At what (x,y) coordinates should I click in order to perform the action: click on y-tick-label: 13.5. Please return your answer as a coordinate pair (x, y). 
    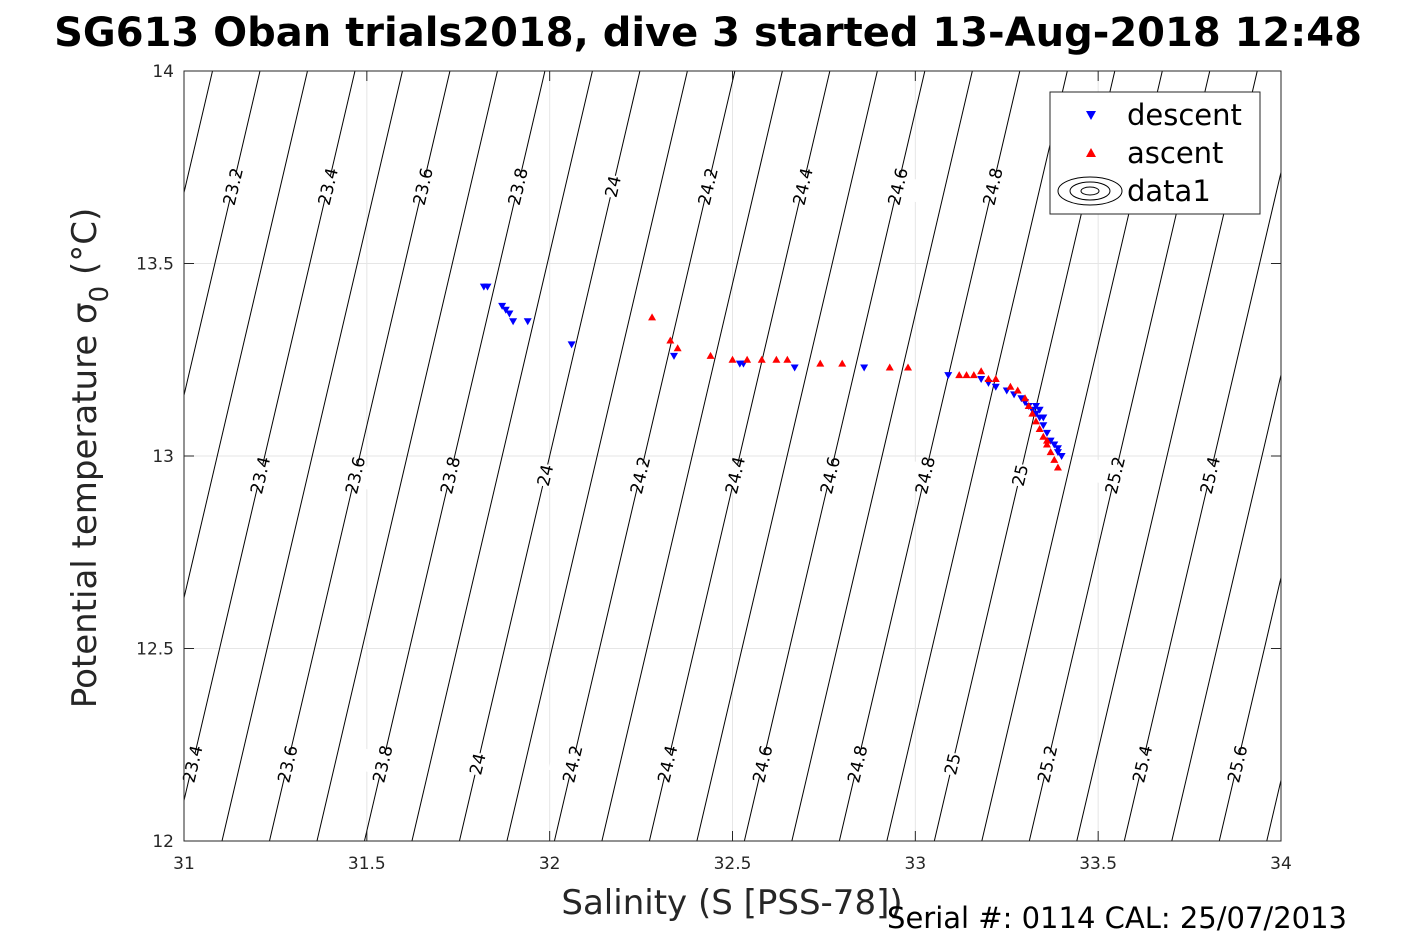
    Looking at the image, I should click on (155, 265).